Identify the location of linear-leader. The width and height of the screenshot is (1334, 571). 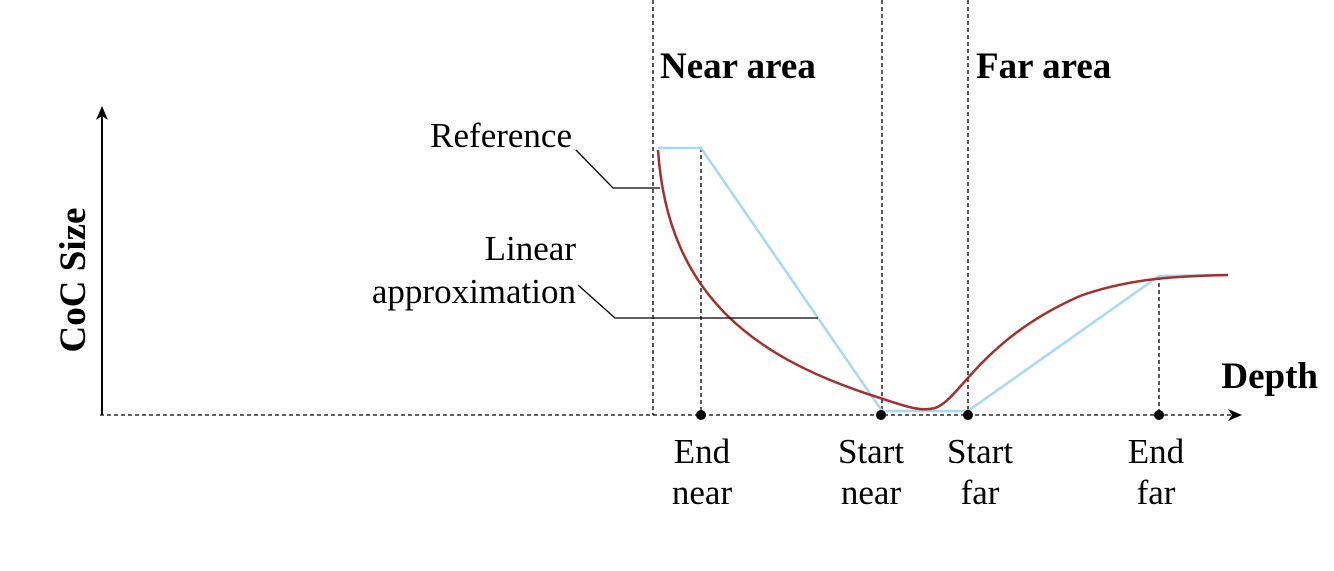
(697, 301).